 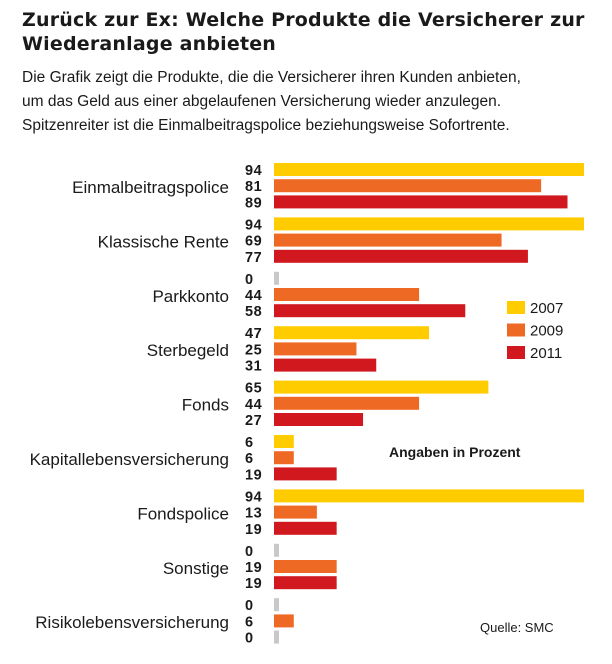 What do you see at coordinates (253, 367) in the screenshot?
I see `data-label: 31` at bounding box center [253, 367].